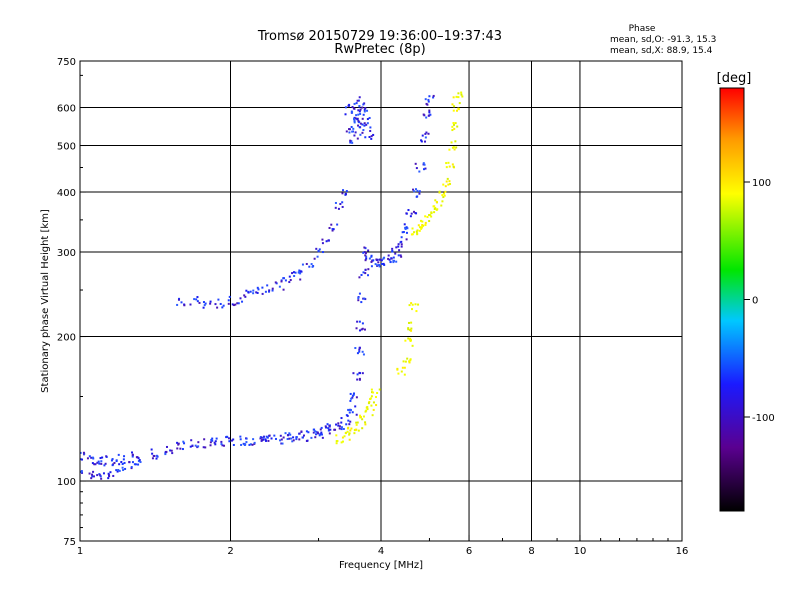  What do you see at coordinates (69, 542) in the screenshot?
I see `y-tick-label: 75` at bounding box center [69, 542].